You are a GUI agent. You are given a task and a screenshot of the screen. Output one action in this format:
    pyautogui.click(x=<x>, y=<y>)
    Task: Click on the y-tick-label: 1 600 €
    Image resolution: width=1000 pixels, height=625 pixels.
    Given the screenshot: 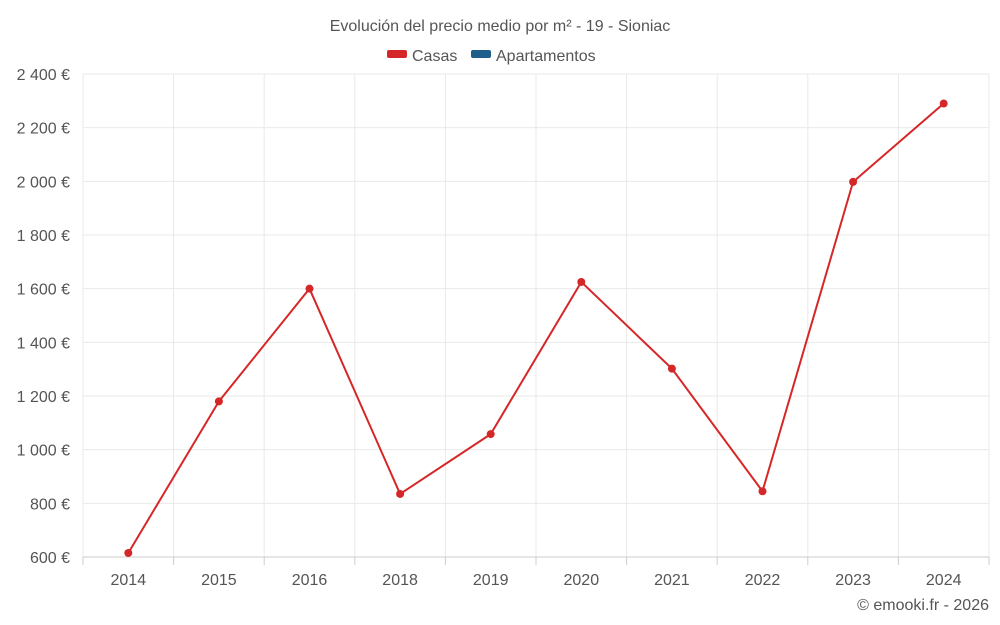 What is the action you would take?
    pyautogui.click(x=43, y=290)
    